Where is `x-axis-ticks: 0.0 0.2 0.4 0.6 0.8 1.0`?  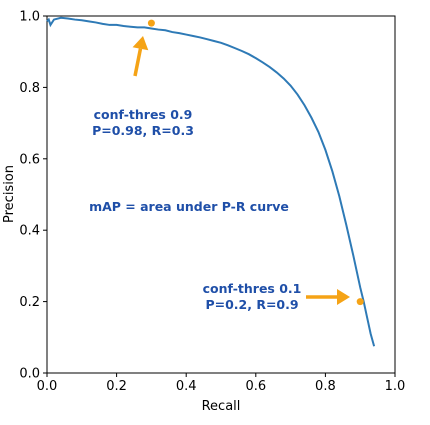
x-axis-ticks: 0.0 0.2 0.4 0.6 0.8 1.0 is located at coordinates (221, 383).